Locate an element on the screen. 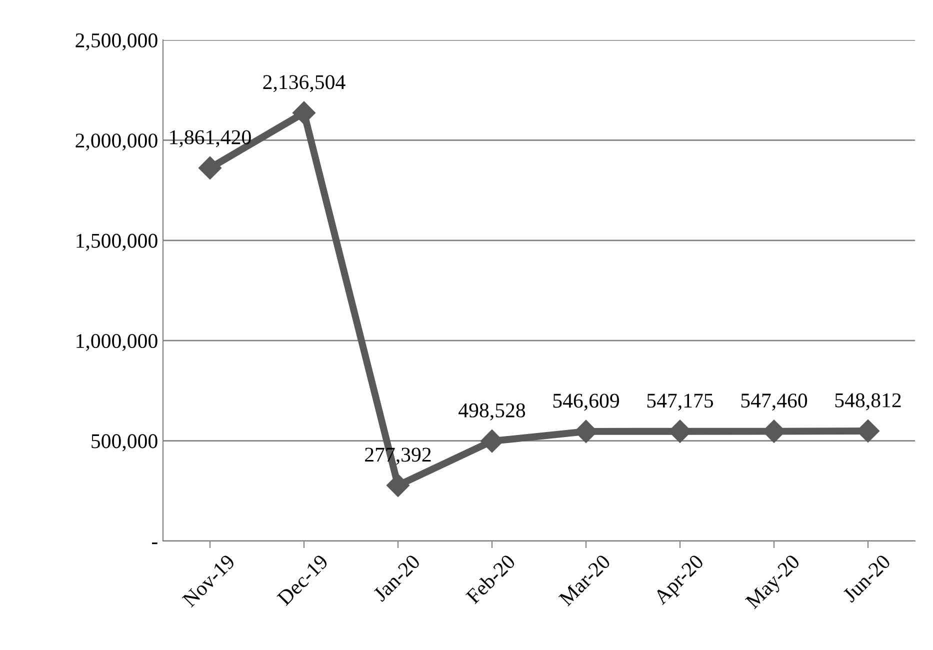 This screenshot has width=933, height=650. data-label: 1,861,420 is located at coordinates (210, 139).